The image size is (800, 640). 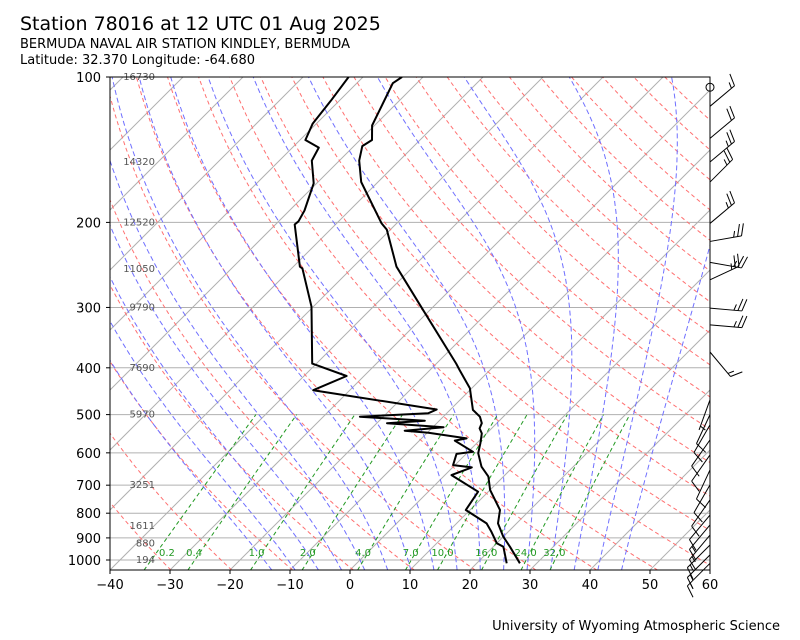 I want to click on x-tick-label: 60, so click(x=710, y=585).